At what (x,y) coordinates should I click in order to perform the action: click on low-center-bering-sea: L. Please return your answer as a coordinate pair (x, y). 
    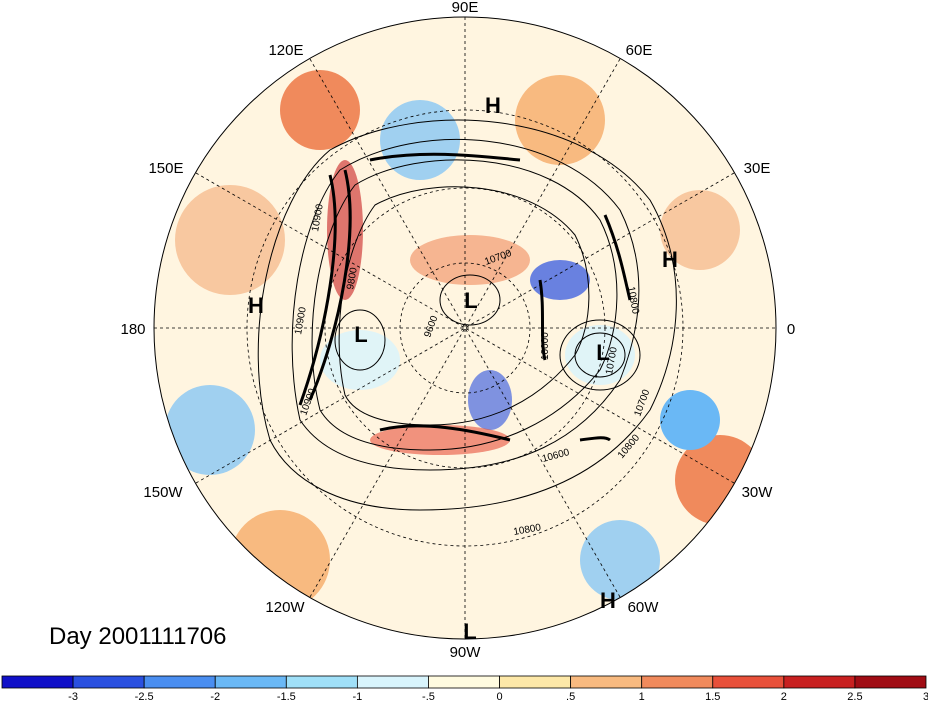
    Looking at the image, I should click on (360, 334).